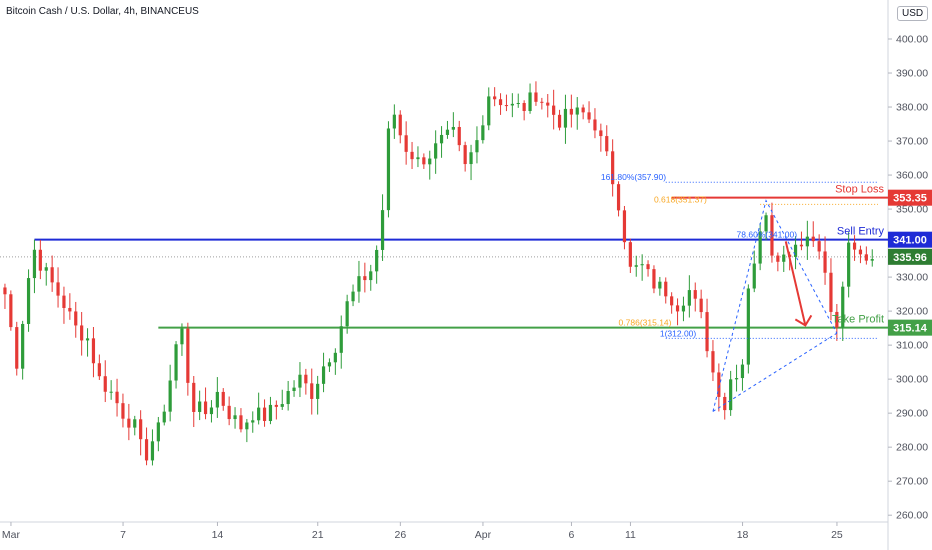 This screenshot has width=932, height=550. I want to click on x-tick-label: 11, so click(630, 535).